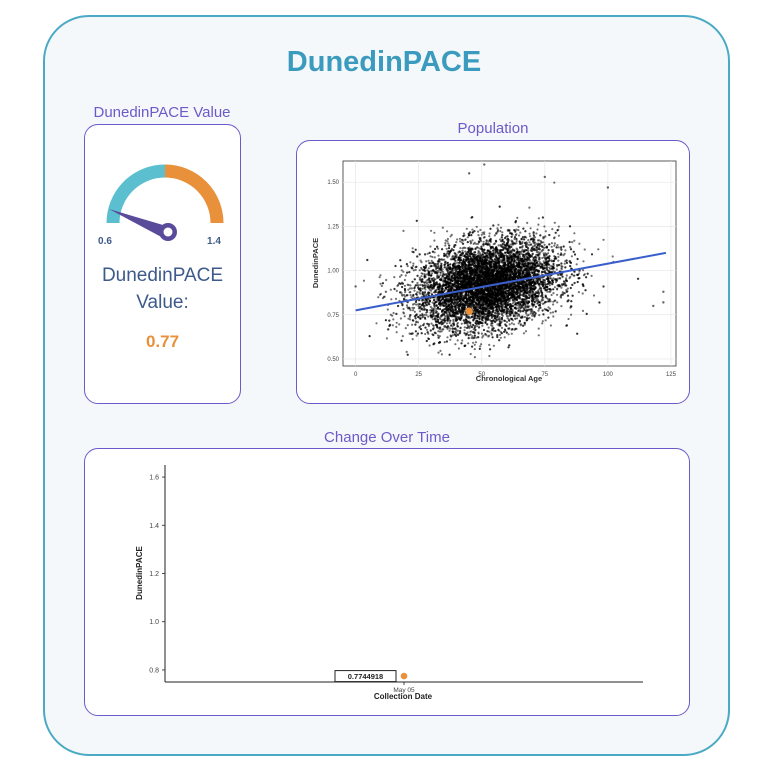 The height and width of the screenshot is (784, 768). What do you see at coordinates (162, 112) in the screenshot?
I see `gauge-section-label: DunedinPACE Value` at bounding box center [162, 112].